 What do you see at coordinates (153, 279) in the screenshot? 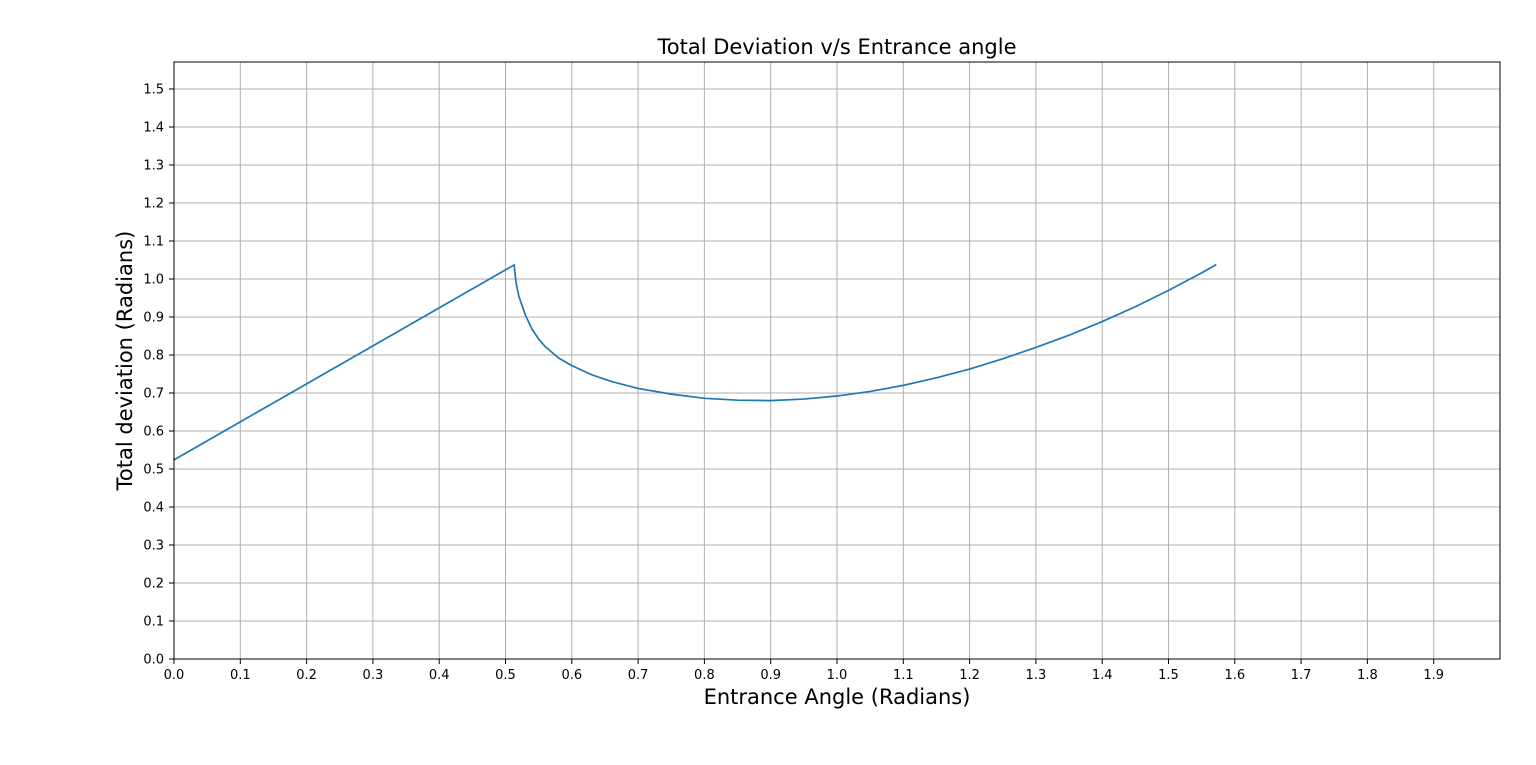
I see `y-tick-label: 1.0` at bounding box center [153, 279].